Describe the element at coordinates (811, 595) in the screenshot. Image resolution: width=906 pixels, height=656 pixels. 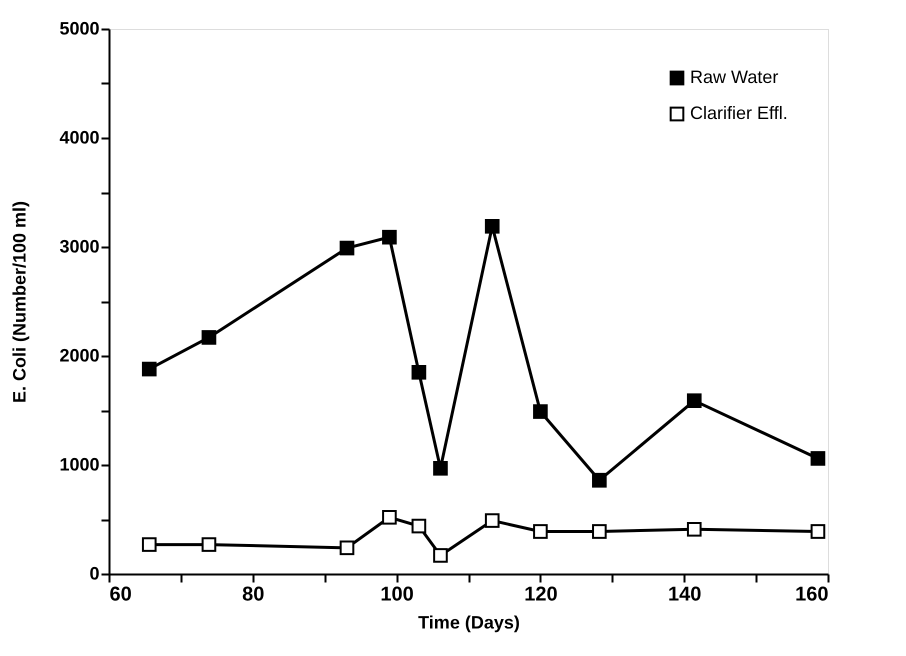
I see `x-tick-label: 160` at that location.